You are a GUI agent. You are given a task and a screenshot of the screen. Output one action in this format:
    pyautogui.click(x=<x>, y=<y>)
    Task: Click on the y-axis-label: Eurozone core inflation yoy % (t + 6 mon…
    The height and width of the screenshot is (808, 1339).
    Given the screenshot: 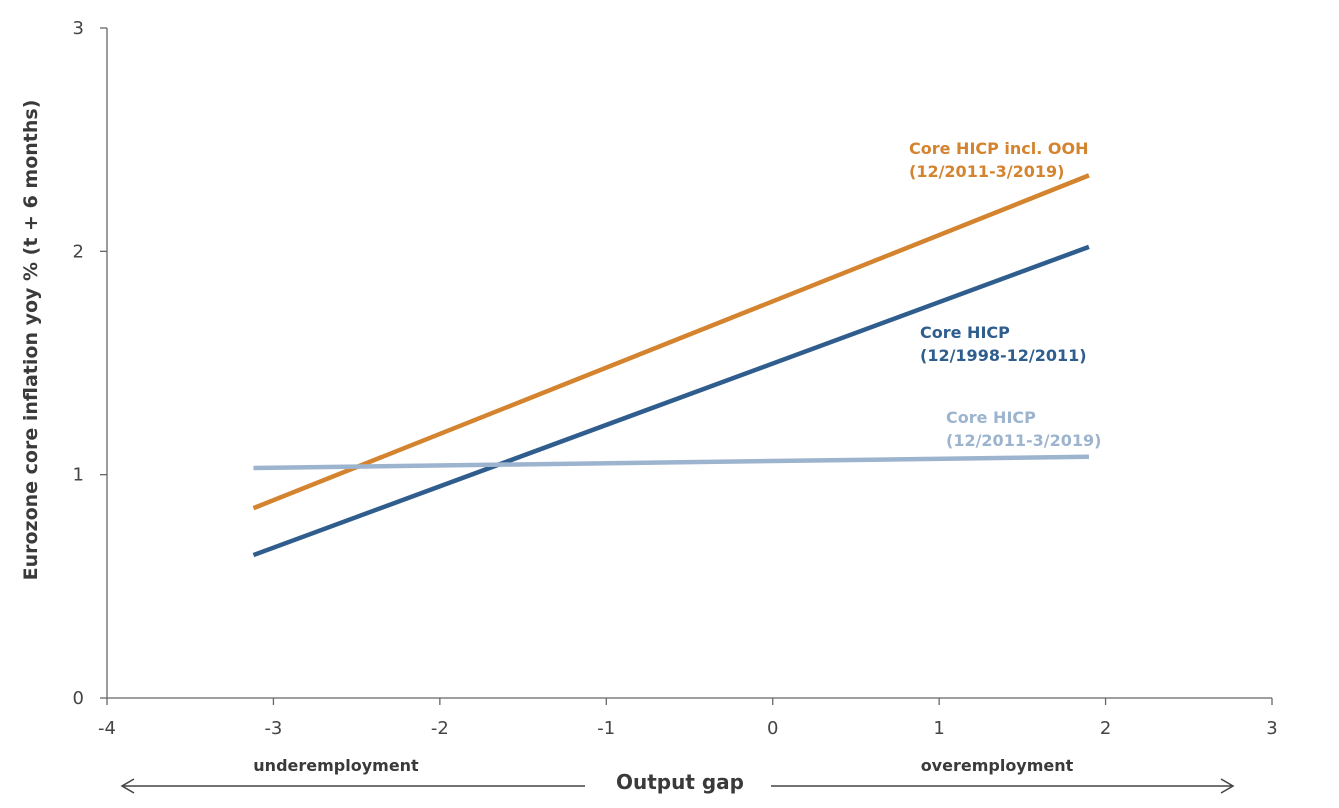 What is the action you would take?
    pyautogui.click(x=31, y=340)
    